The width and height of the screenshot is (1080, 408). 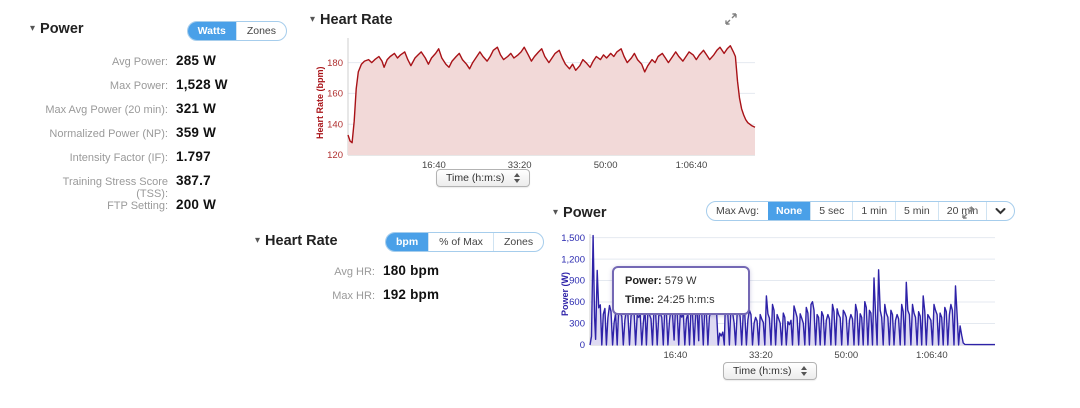 I want to click on svg-text: 300, so click(x=577, y=324).